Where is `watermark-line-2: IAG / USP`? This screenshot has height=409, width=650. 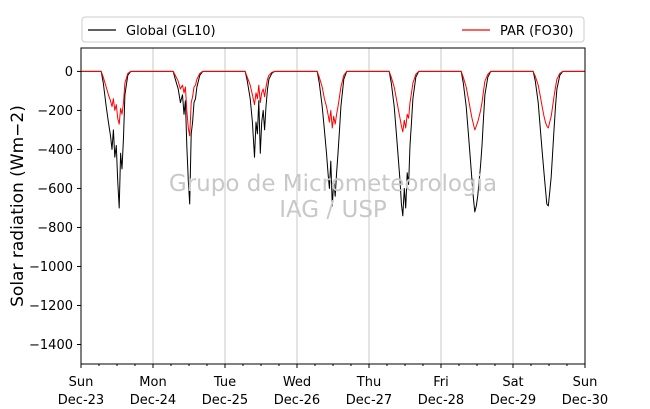
watermark-line-2: IAG / USP is located at coordinates (333, 210).